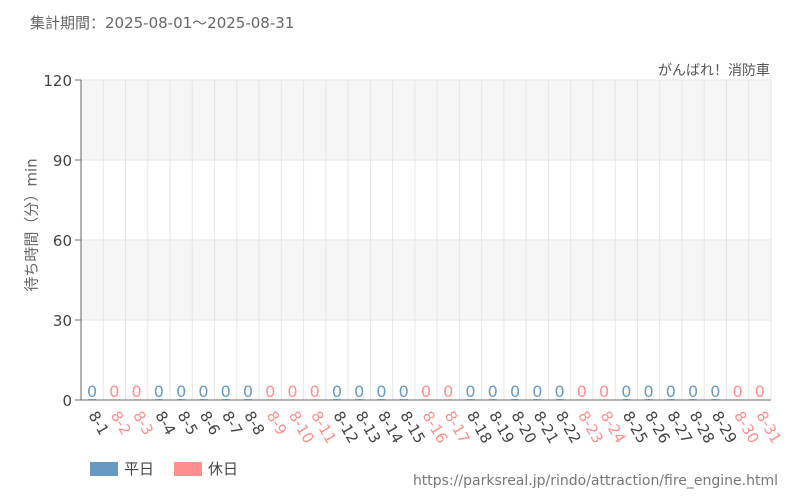 The height and width of the screenshot is (500, 800). Describe the element at coordinates (99, 423) in the screenshot. I see `x-tick-label: 8-1` at that location.